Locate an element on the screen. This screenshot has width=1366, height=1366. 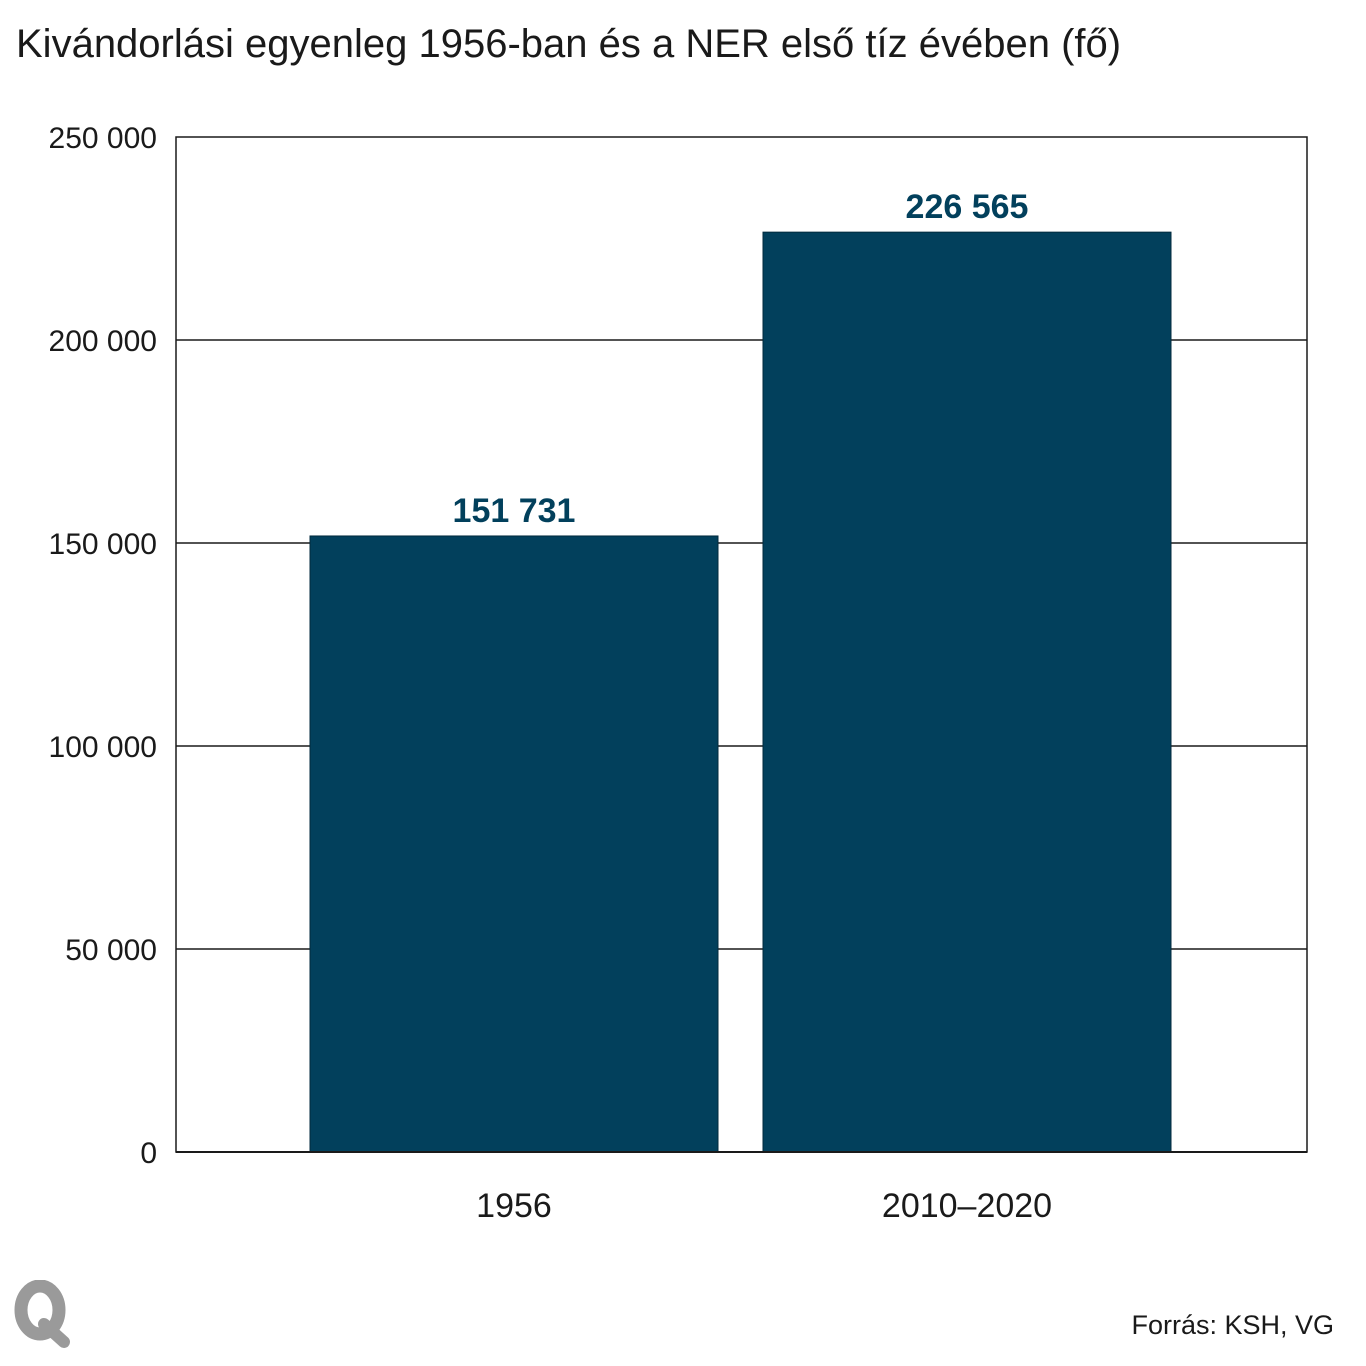
y-tick-label: 0 is located at coordinates (148, 1153).